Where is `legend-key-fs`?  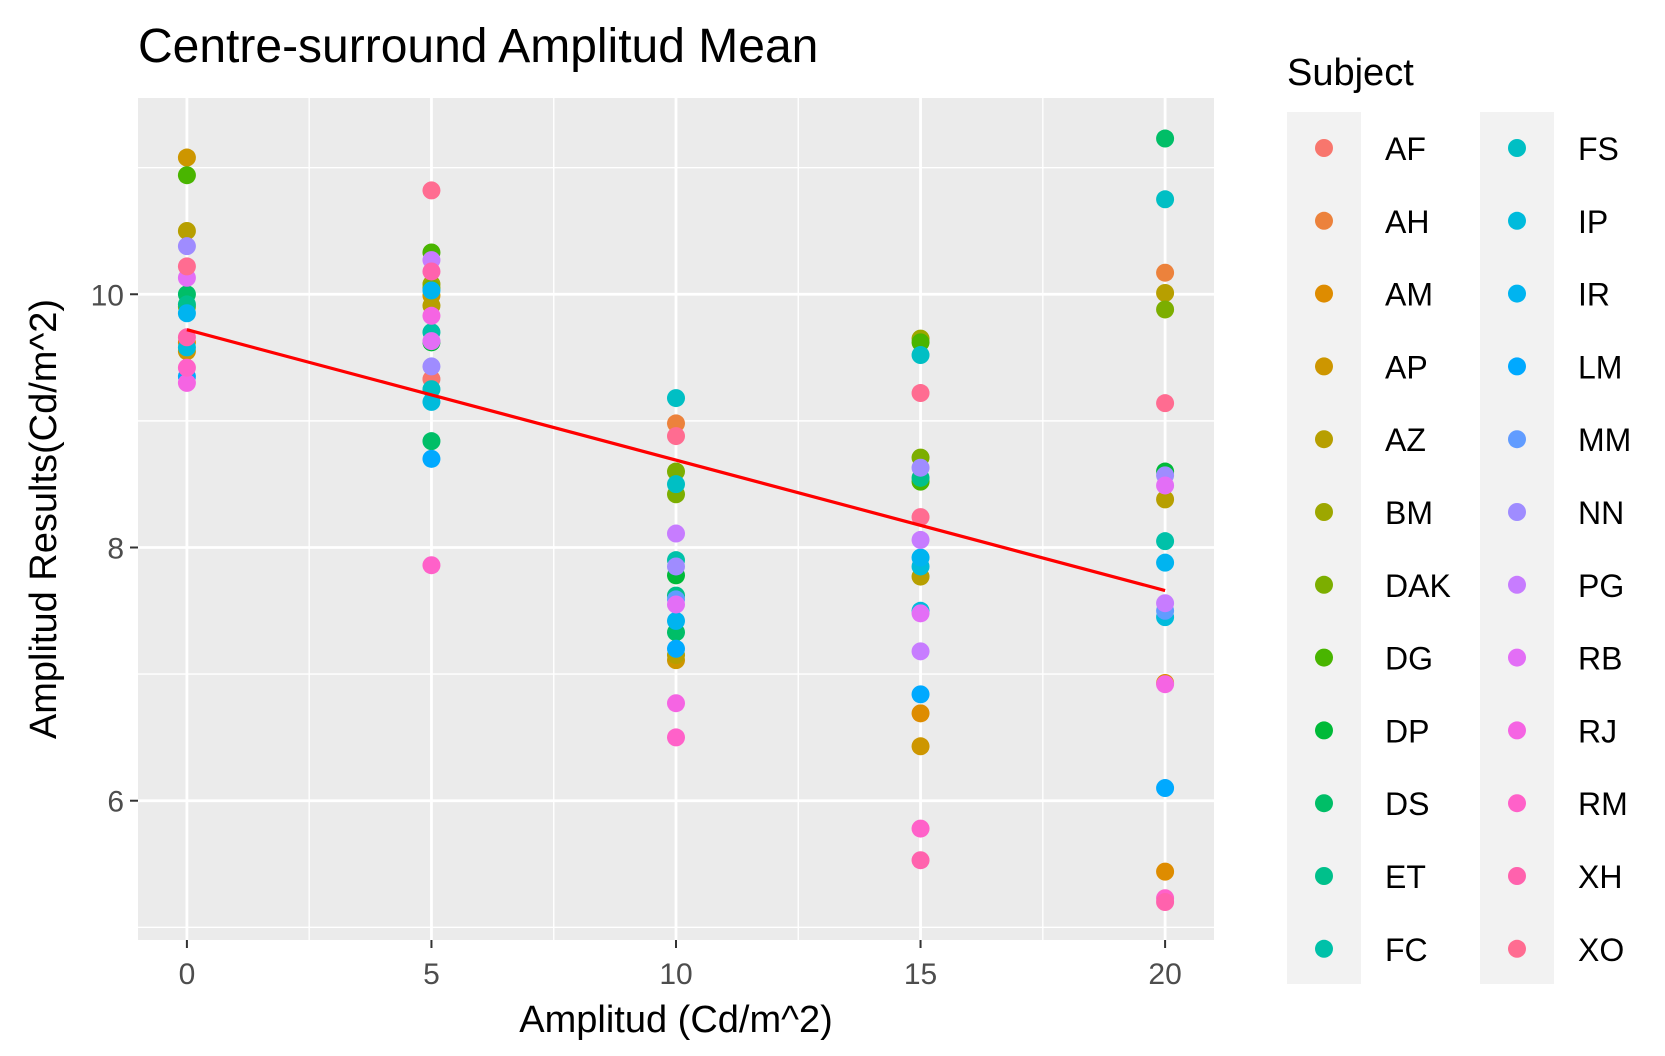
legend-key-fs is located at coordinates (1517, 148).